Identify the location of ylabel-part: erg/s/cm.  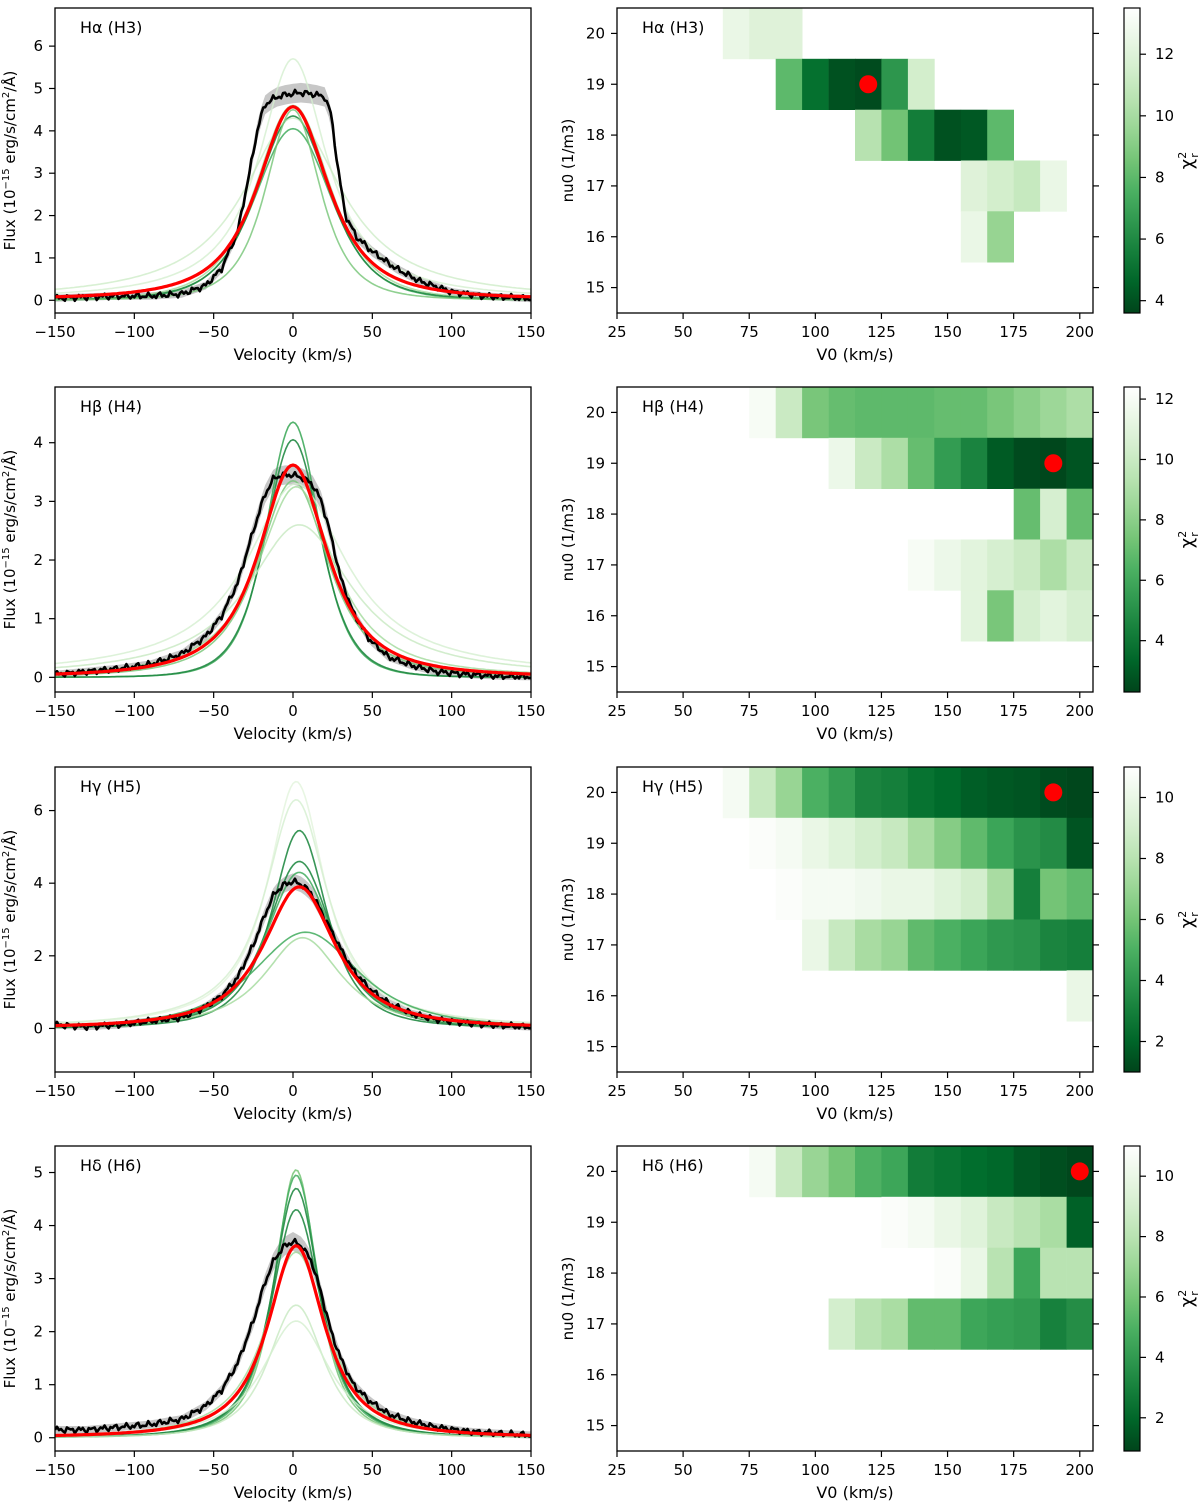
(10, 133).